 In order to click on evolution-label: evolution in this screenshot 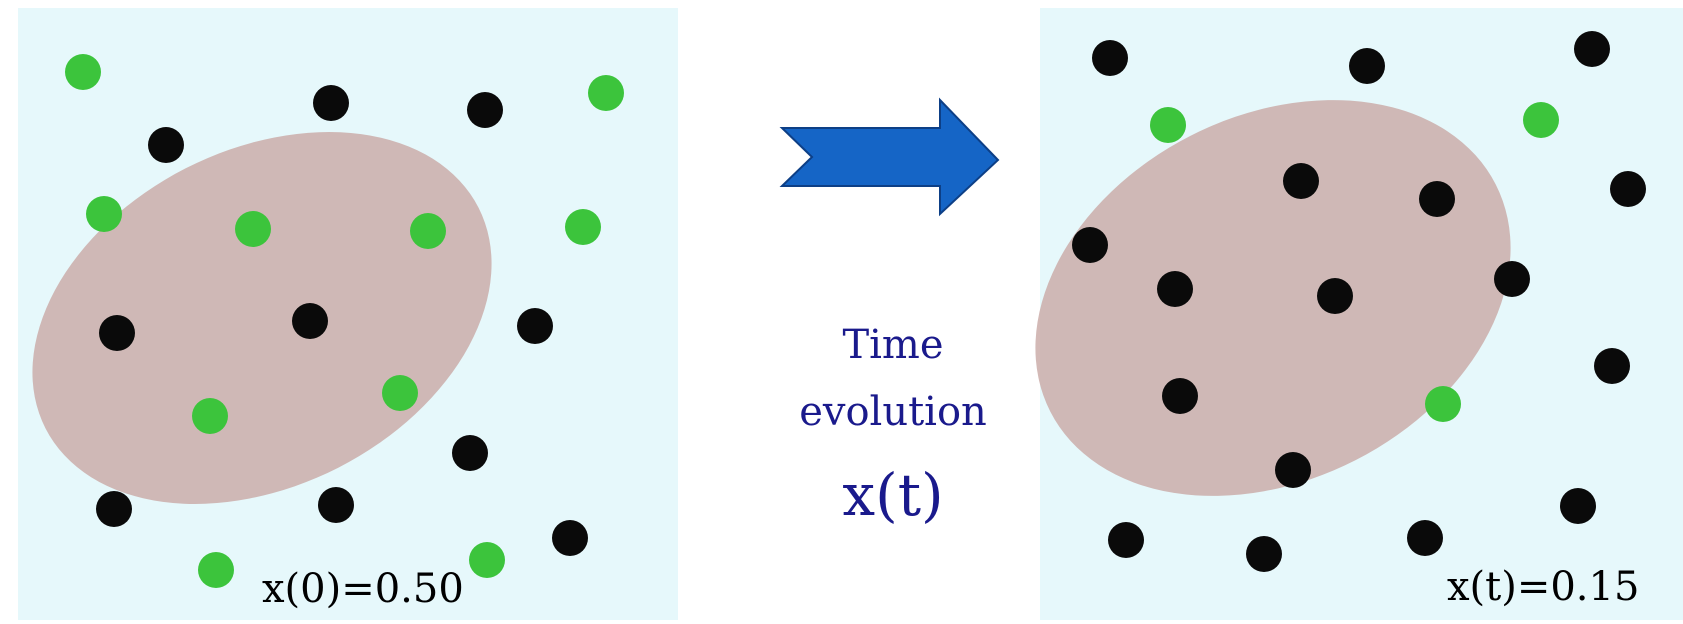, I will do `click(893, 412)`.